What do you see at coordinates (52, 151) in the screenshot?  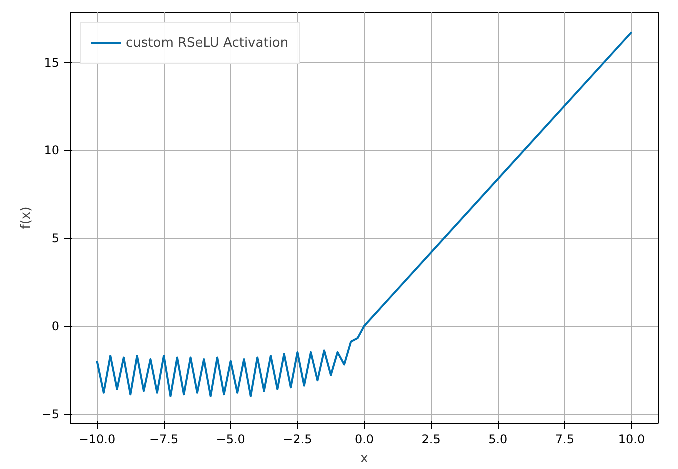 I see `y-tick-label: 10` at bounding box center [52, 151].